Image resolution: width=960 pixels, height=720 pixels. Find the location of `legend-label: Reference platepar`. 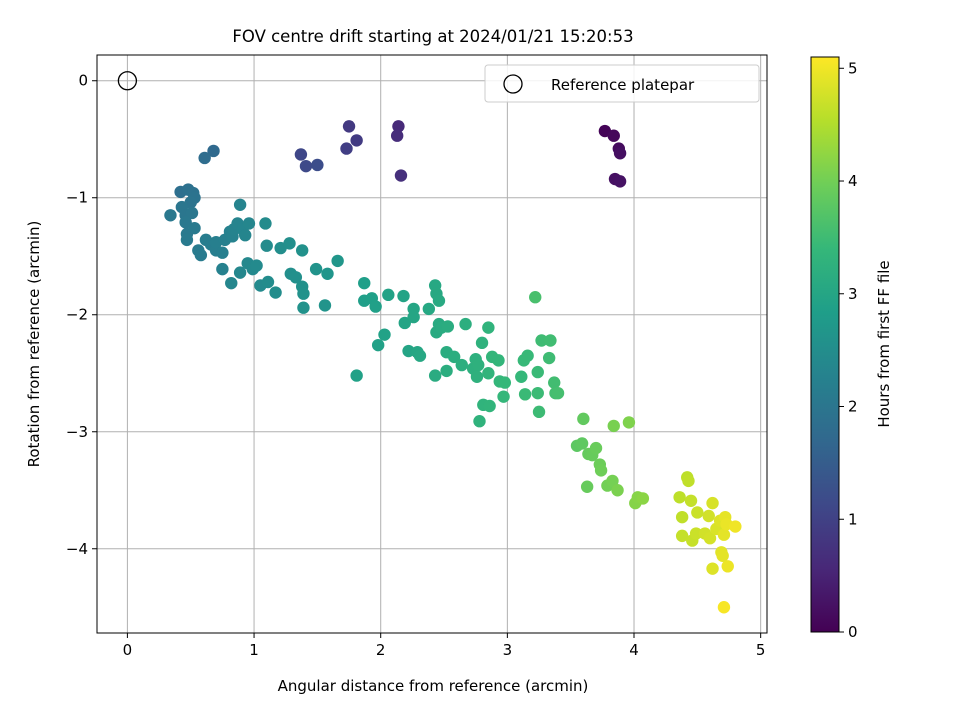

legend-label: Reference platepar is located at coordinates (623, 85).